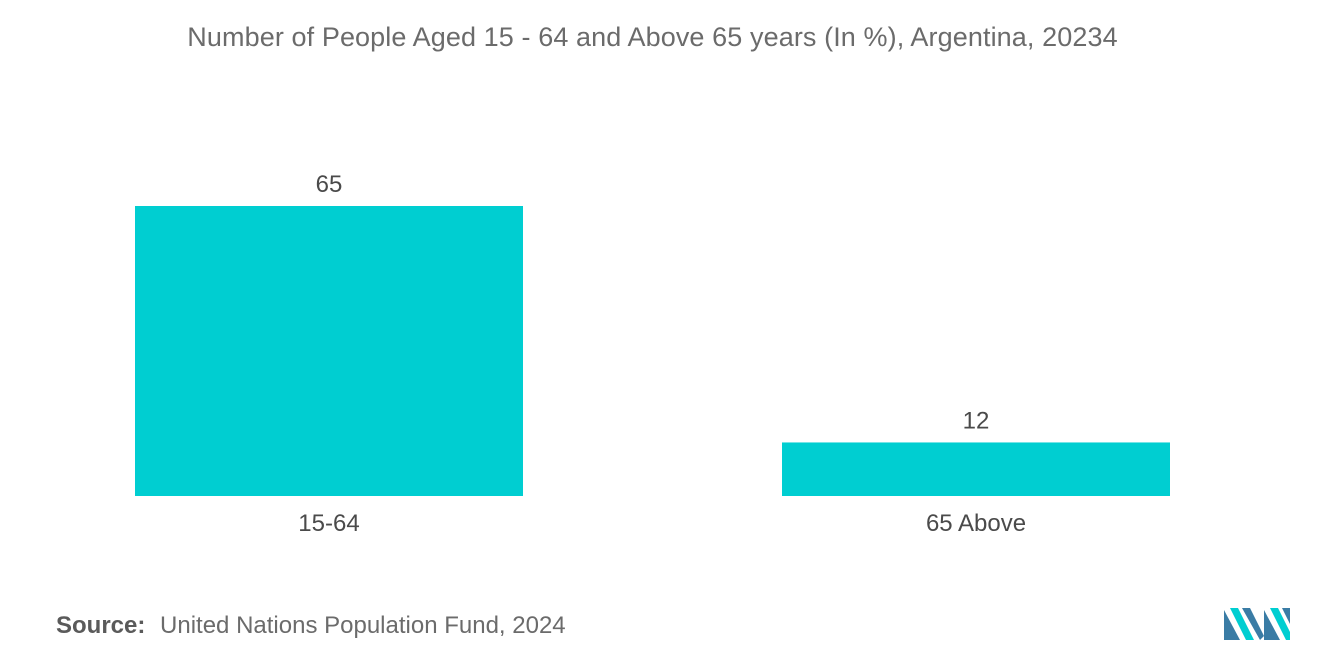 The width and height of the screenshot is (1320, 665). I want to click on data-label-15-64: 65, so click(329, 184).